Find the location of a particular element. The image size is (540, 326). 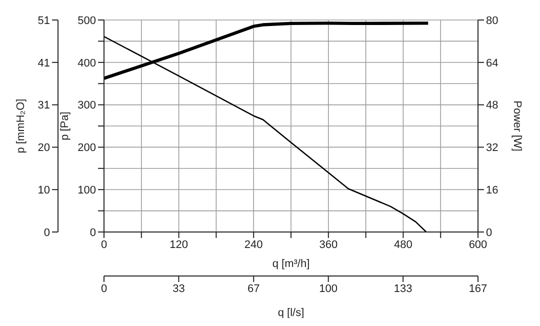

y3-tick-label: 10 is located at coordinates (44, 190).